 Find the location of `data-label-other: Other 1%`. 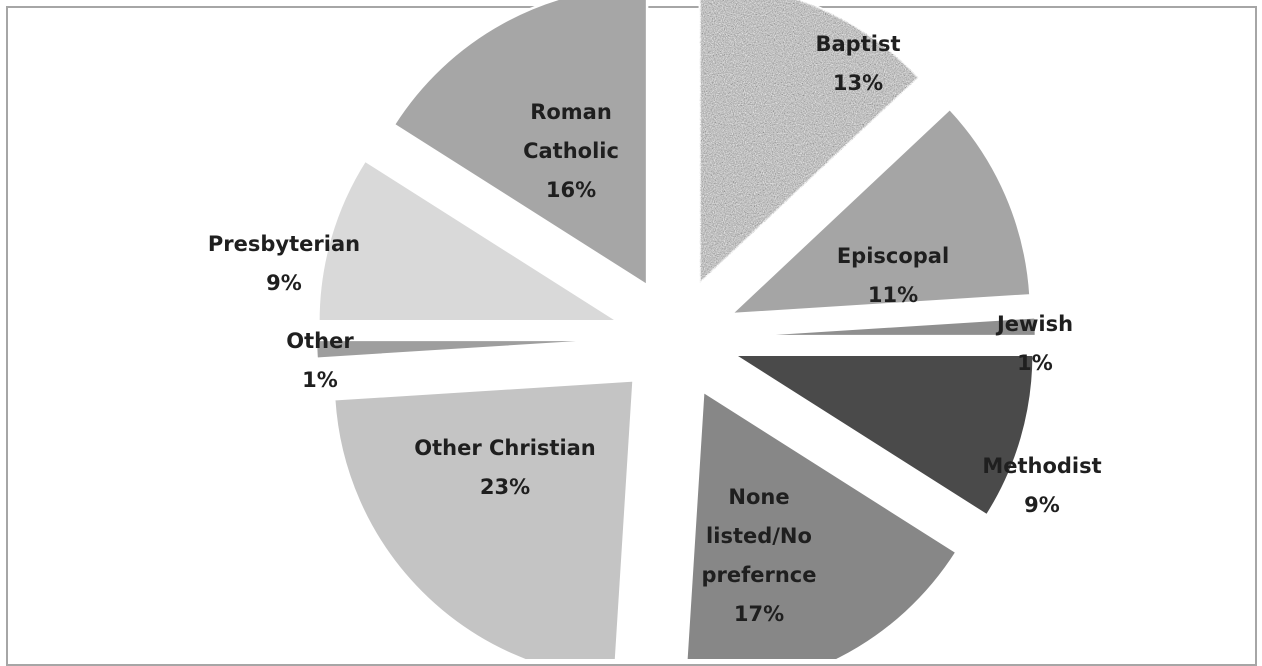

data-label-other: Other 1% is located at coordinates (320, 360).